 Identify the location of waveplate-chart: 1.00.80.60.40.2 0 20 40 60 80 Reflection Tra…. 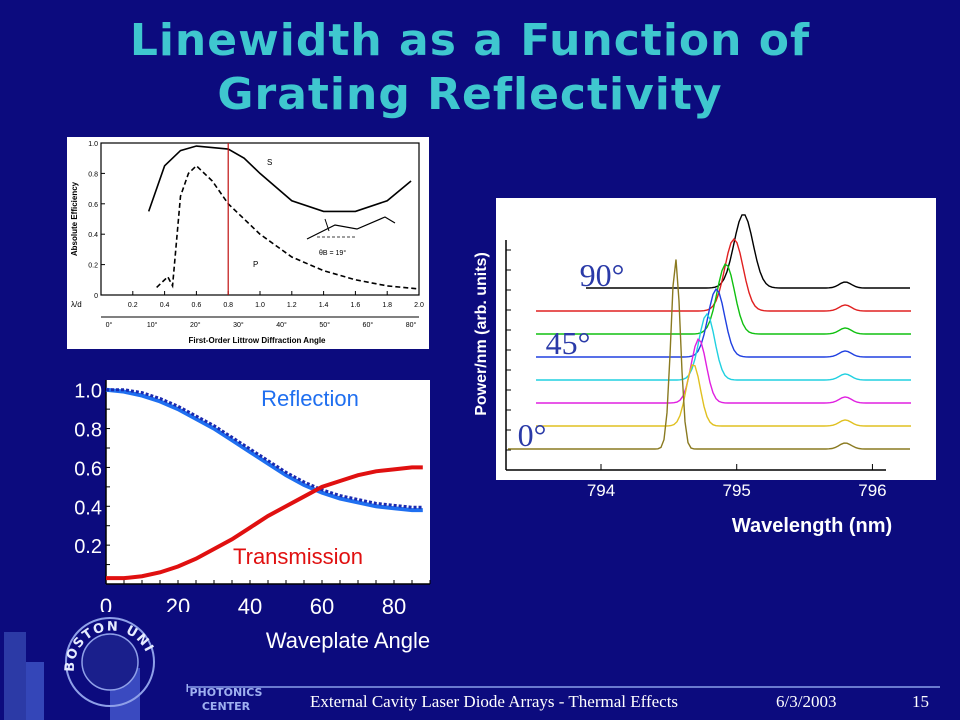
(252, 516).